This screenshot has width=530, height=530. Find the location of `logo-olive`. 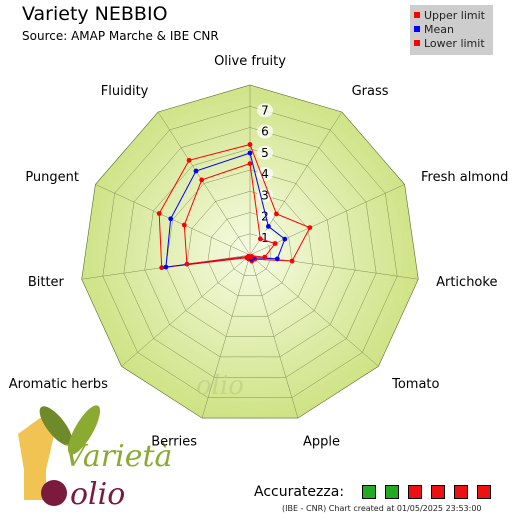

logo-olive is located at coordinates (54, 493).